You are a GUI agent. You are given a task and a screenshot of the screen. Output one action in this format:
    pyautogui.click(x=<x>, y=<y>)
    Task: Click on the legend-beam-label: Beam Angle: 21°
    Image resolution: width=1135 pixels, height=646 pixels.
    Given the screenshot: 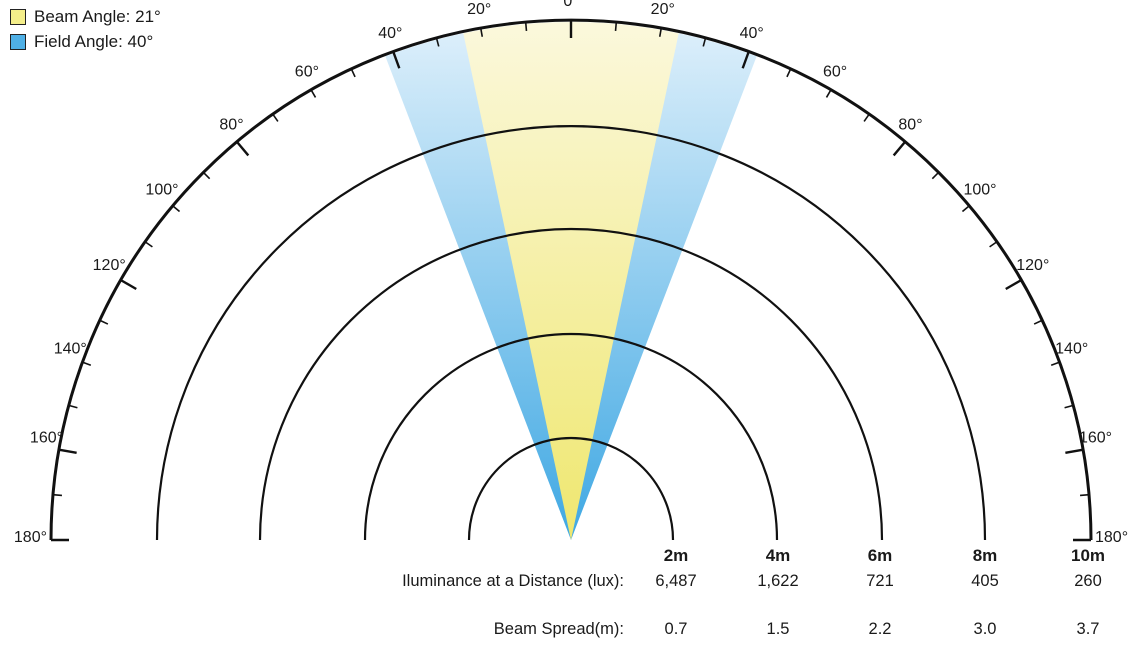 What is the action you would take?
    pyautogui.click(x=97, y=16)
    